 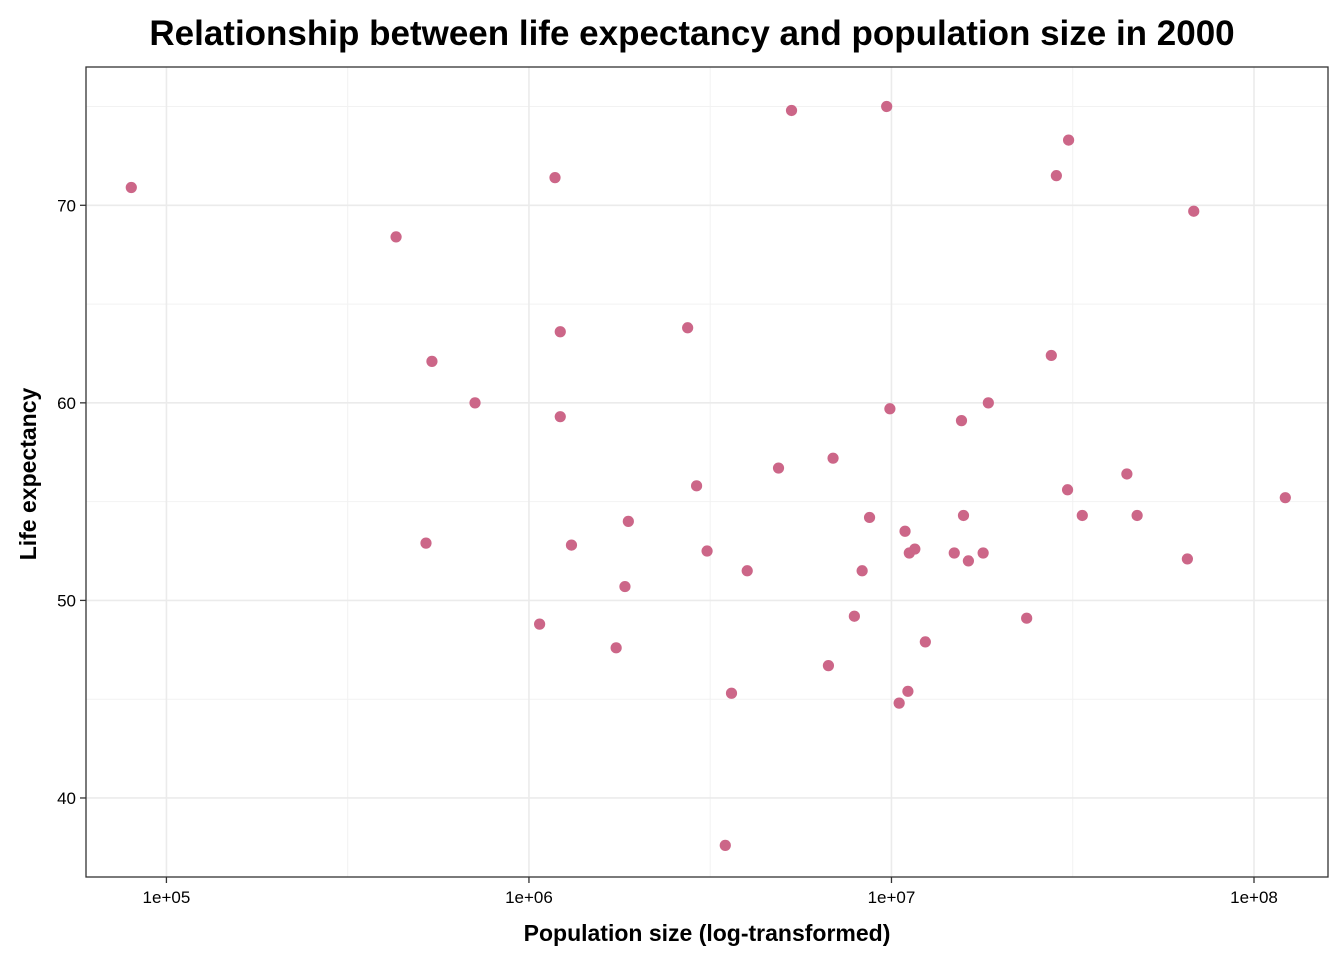 I want to click on x-tick-label: 1e+05, so click(x=167, y=897).